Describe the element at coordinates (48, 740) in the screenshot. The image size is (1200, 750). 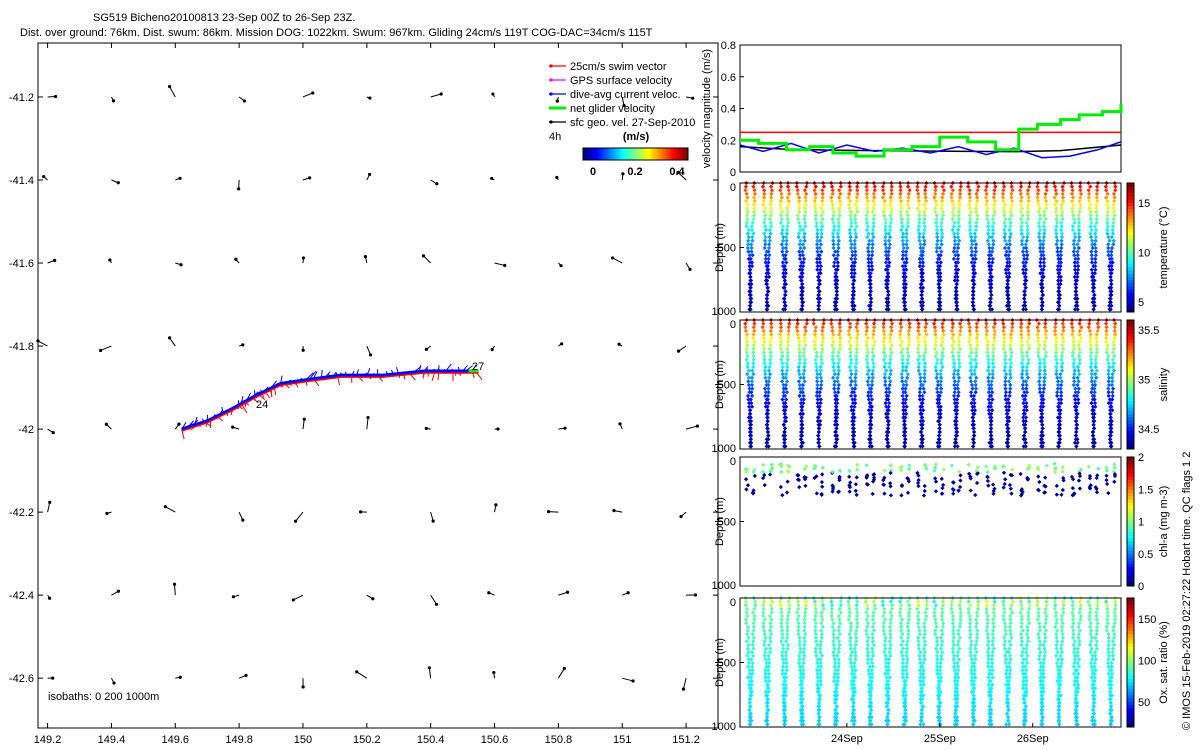
I see `x-tick-label: 149.2` at that location.